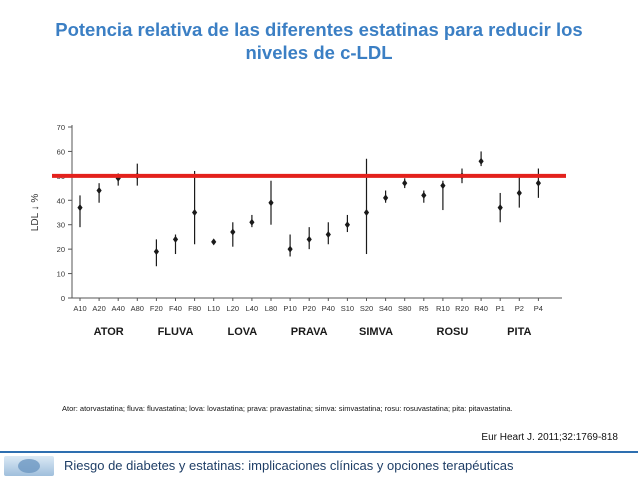 The width and height of the screenshot is (638, 479). Describe the element at coordinates (481, 308) in the screenshot. I see `x-tick-label: R40` at that location.